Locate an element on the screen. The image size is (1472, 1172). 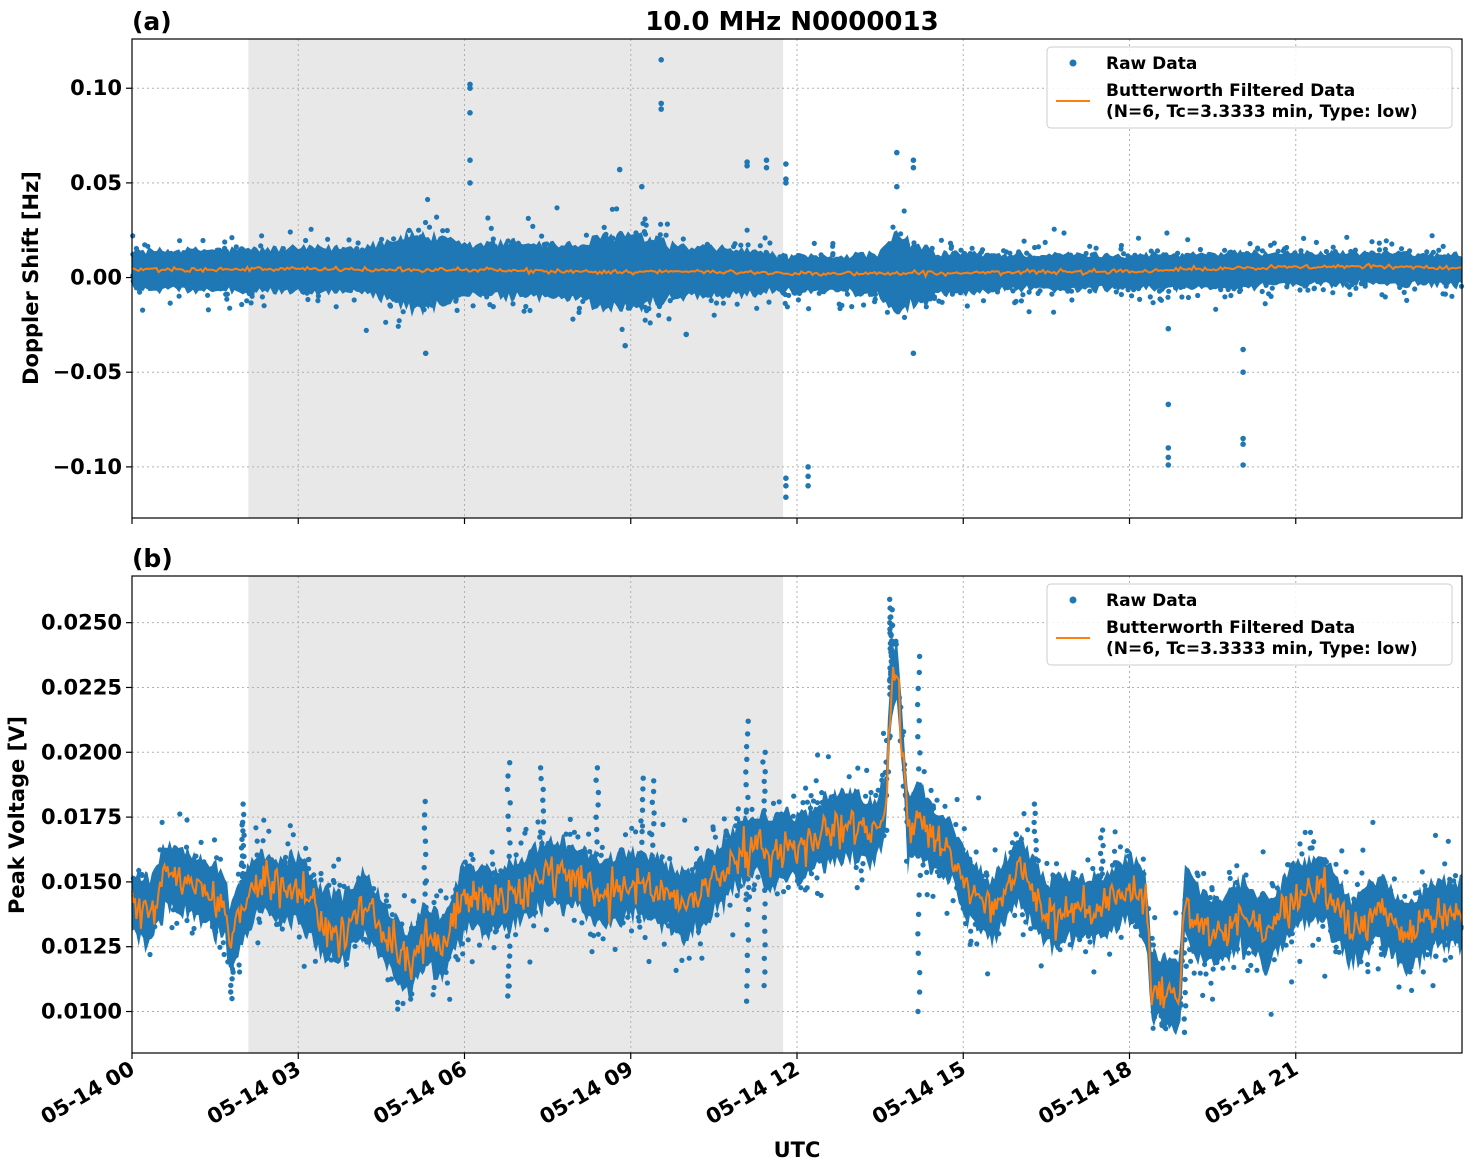
y-tick-label: 0.0250 is located at coordinates (81, 623).